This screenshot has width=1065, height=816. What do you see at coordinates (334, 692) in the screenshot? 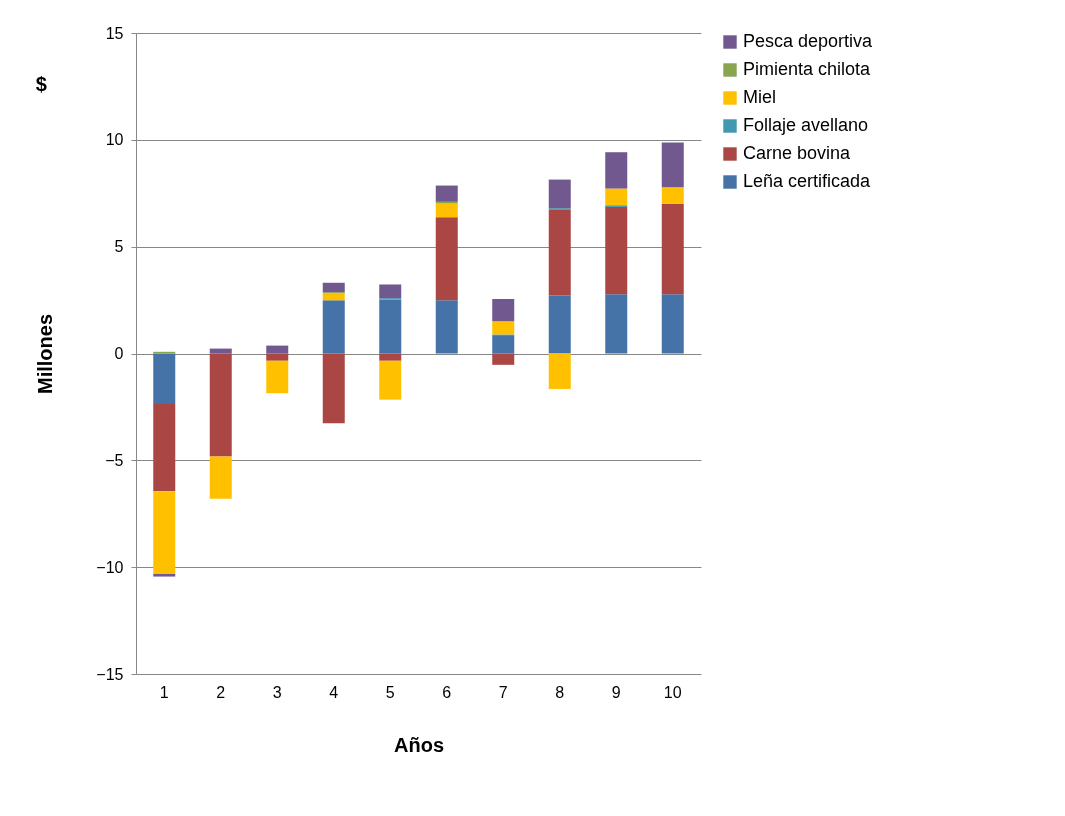
I see `x-tick-label: 4` at bounding box center [334, 692].